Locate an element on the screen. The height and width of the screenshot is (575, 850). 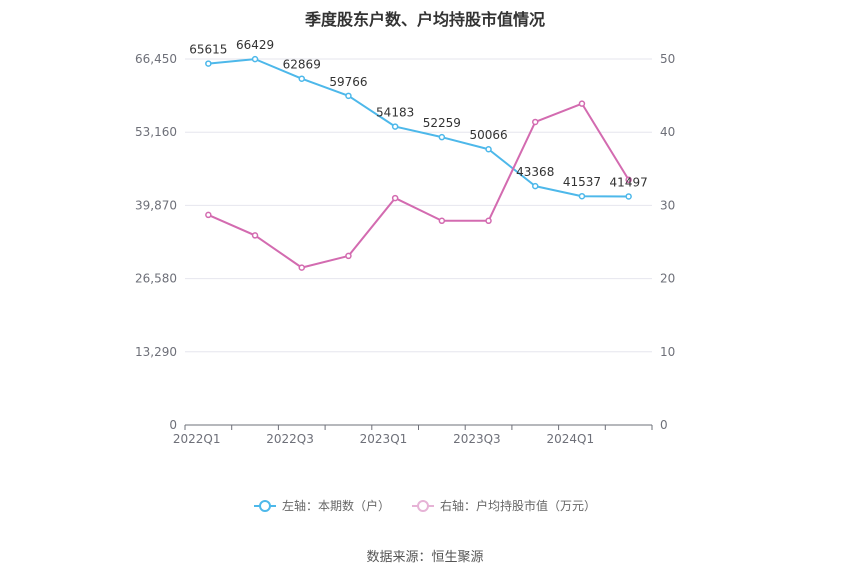
legend-item-avg-value: 右轴：户均持股市值（万元） is located at coordinates (504, 505).